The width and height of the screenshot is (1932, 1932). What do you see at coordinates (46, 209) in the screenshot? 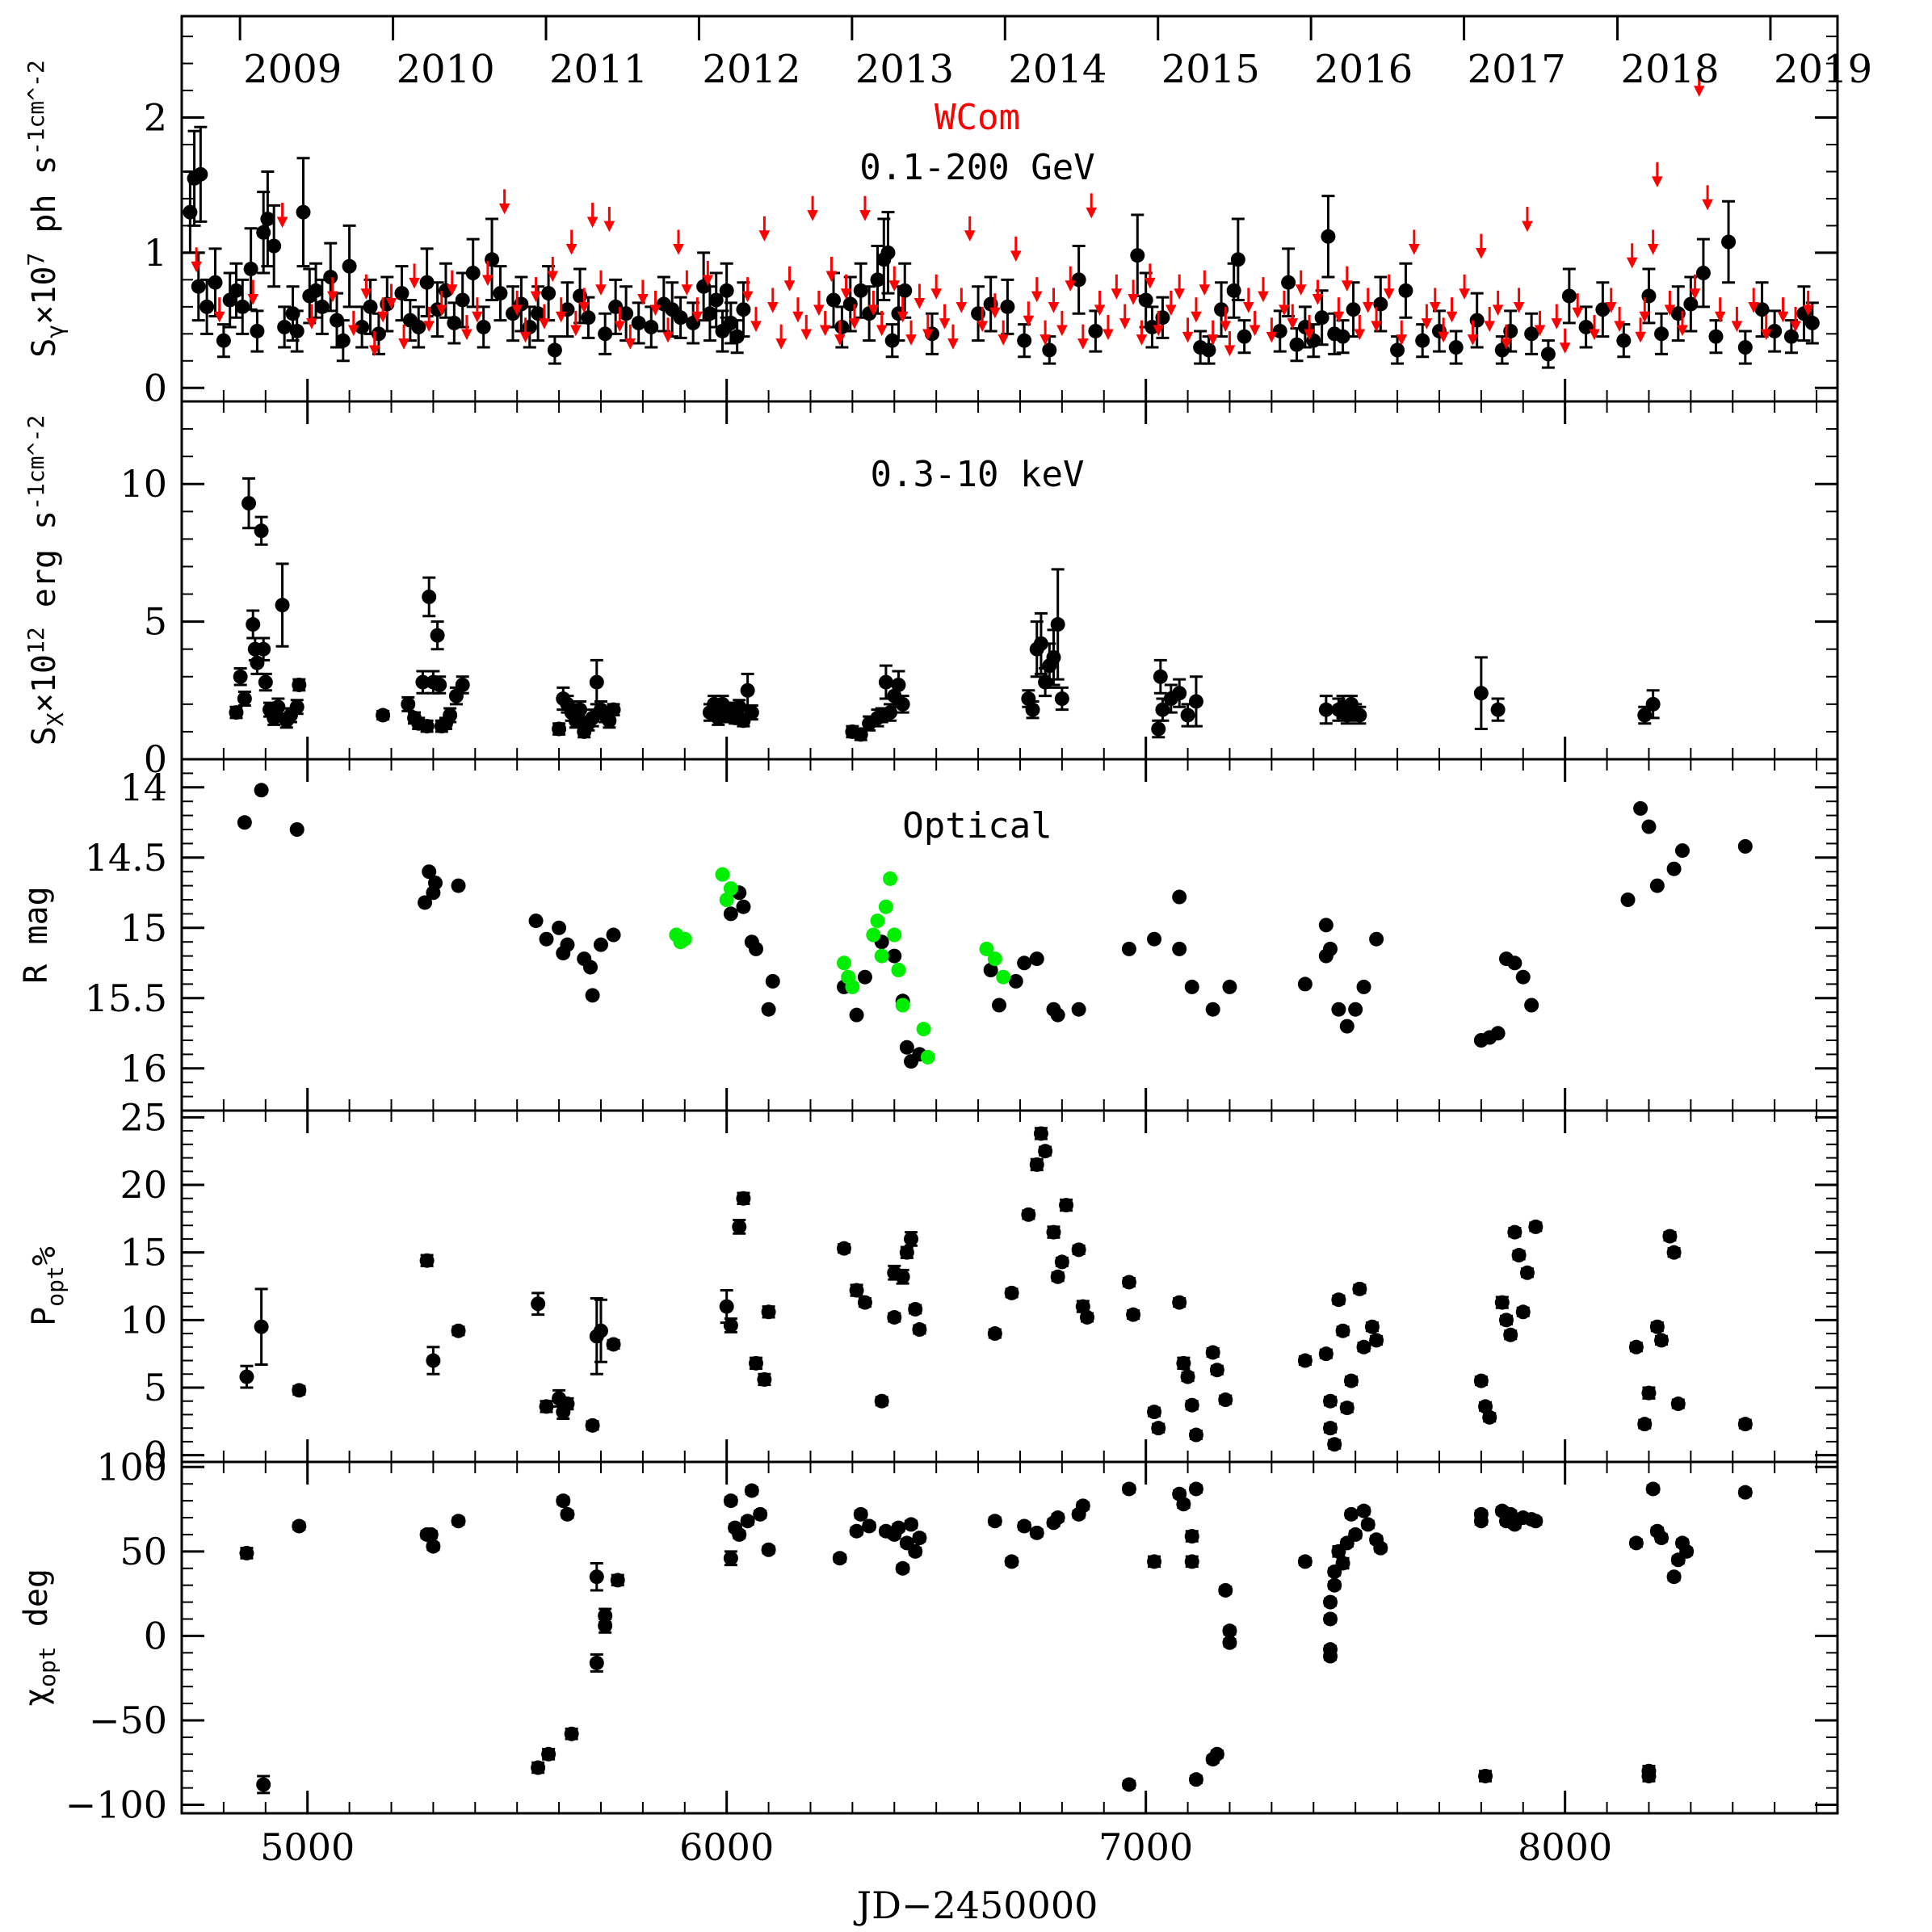
I see `y-axis-label: Sγ​×107​ ph s-1cm^-2​` at bounding box center [46, 209].